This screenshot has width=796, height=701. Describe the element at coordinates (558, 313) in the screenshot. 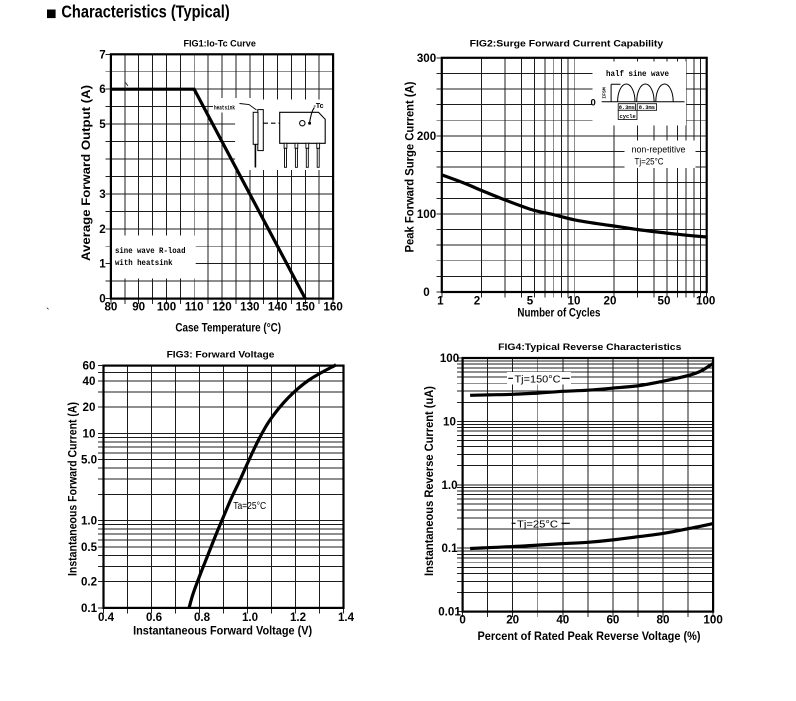

I see `svg-text: Number of Cycles` at that location.